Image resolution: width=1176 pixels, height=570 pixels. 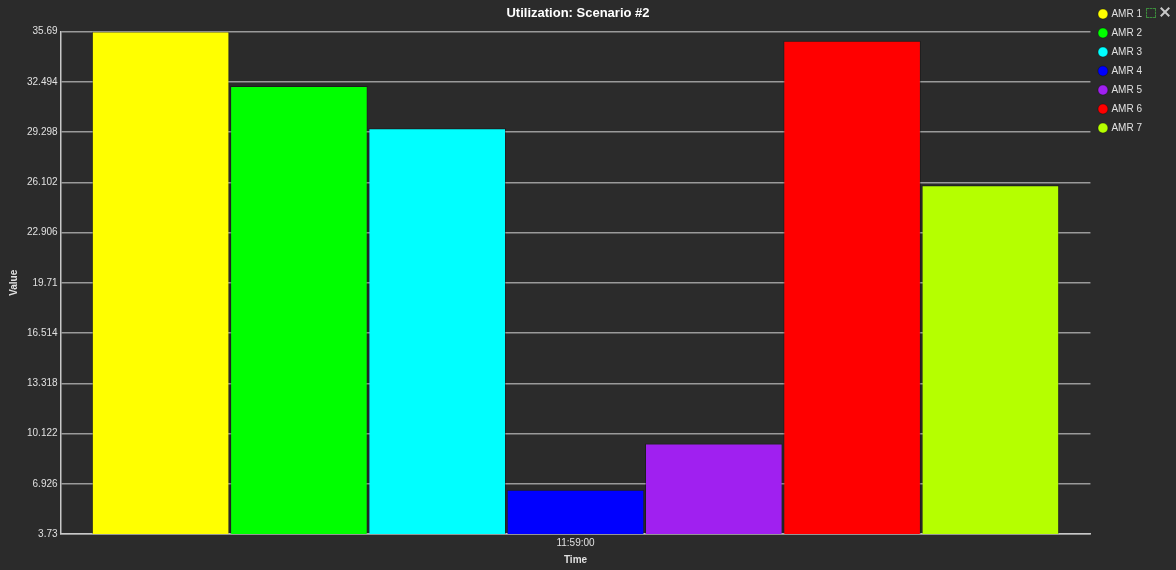 I want to click on legend-label: AMR 1, so click(x=1127, y=13).